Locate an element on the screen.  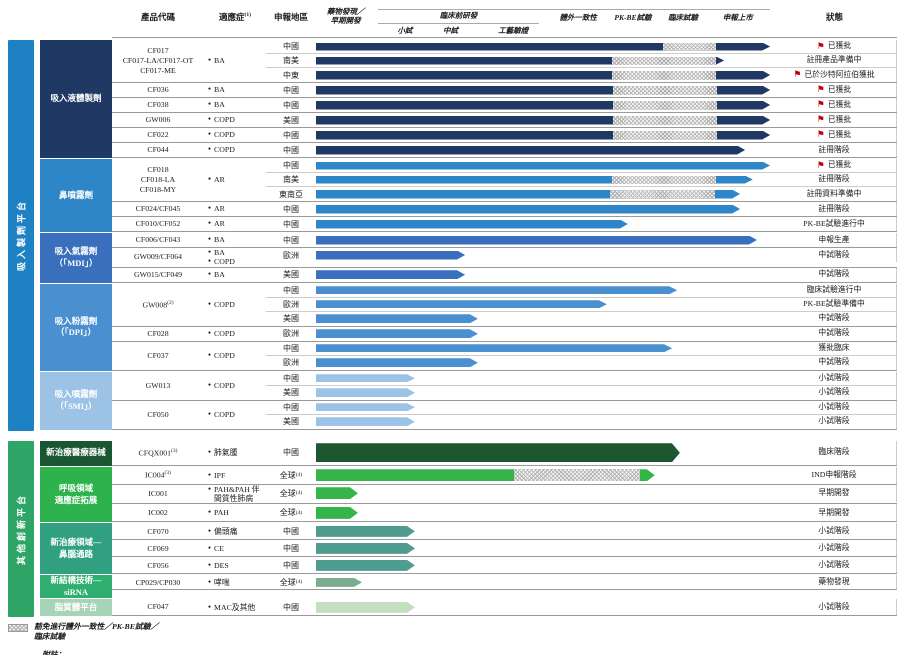
region-rows: 中國 小試階段 美國 小試階段 is located at coordinates (581, 385).